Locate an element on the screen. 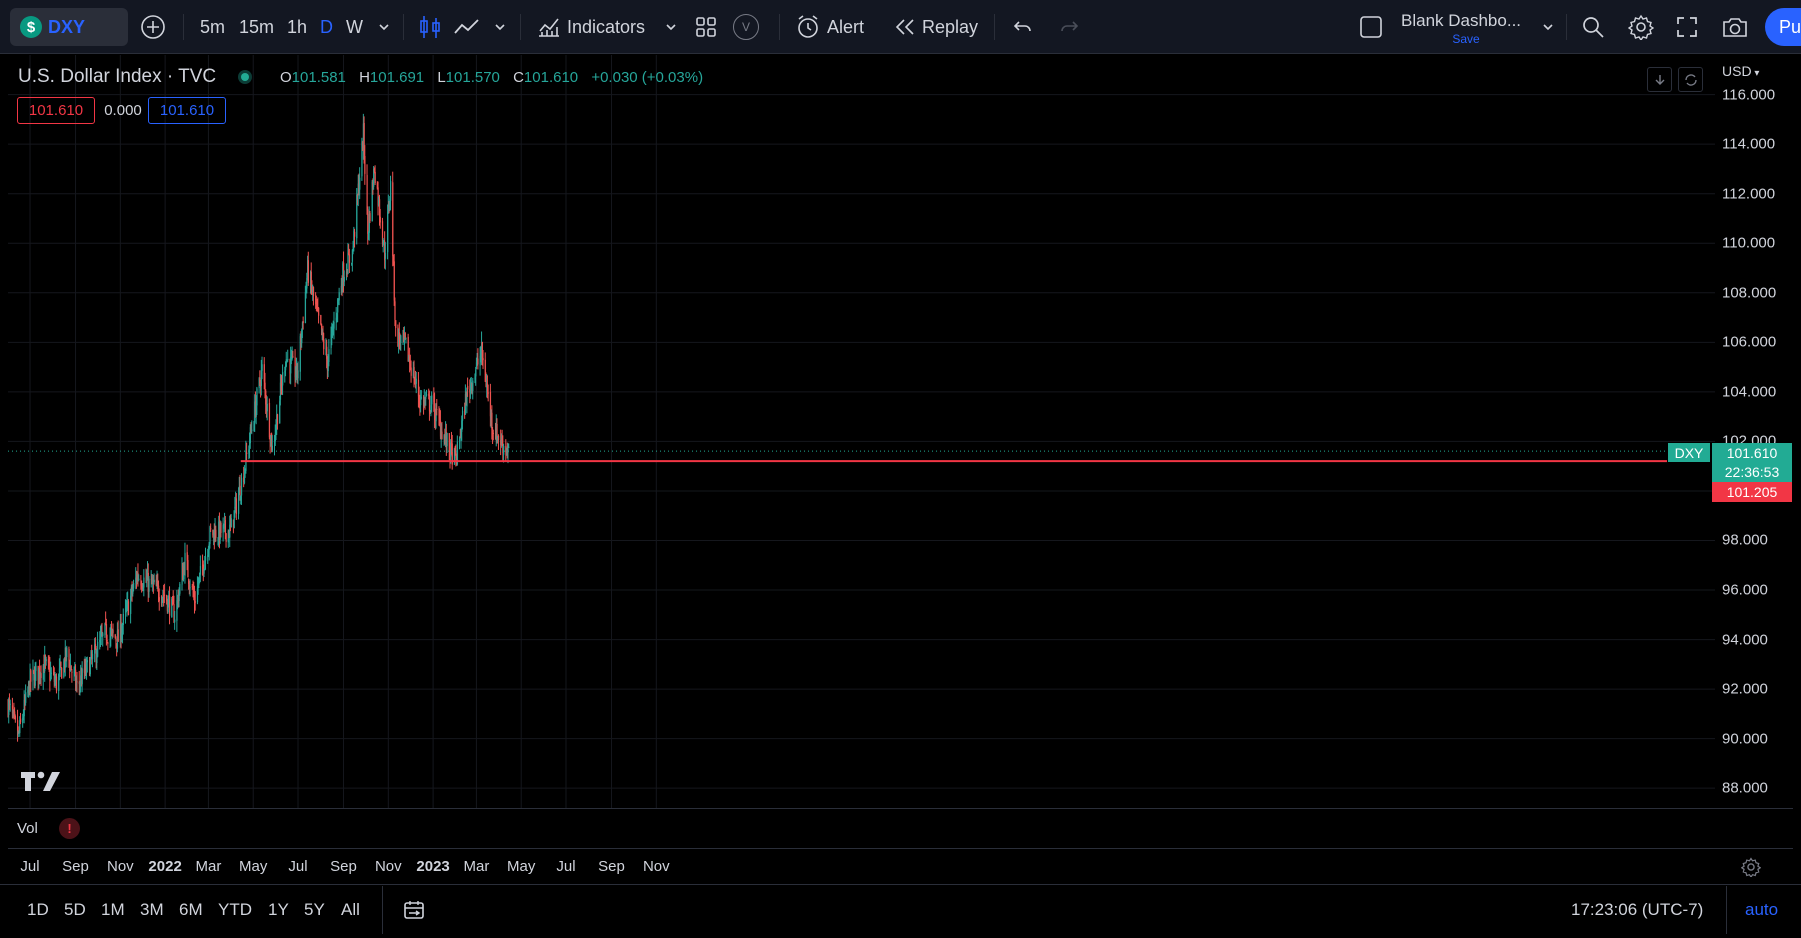 The width and height of the screenshot is (1801, 938). clock: 17:23:06 (UTC-7) is located at coordinates (1637, 909).